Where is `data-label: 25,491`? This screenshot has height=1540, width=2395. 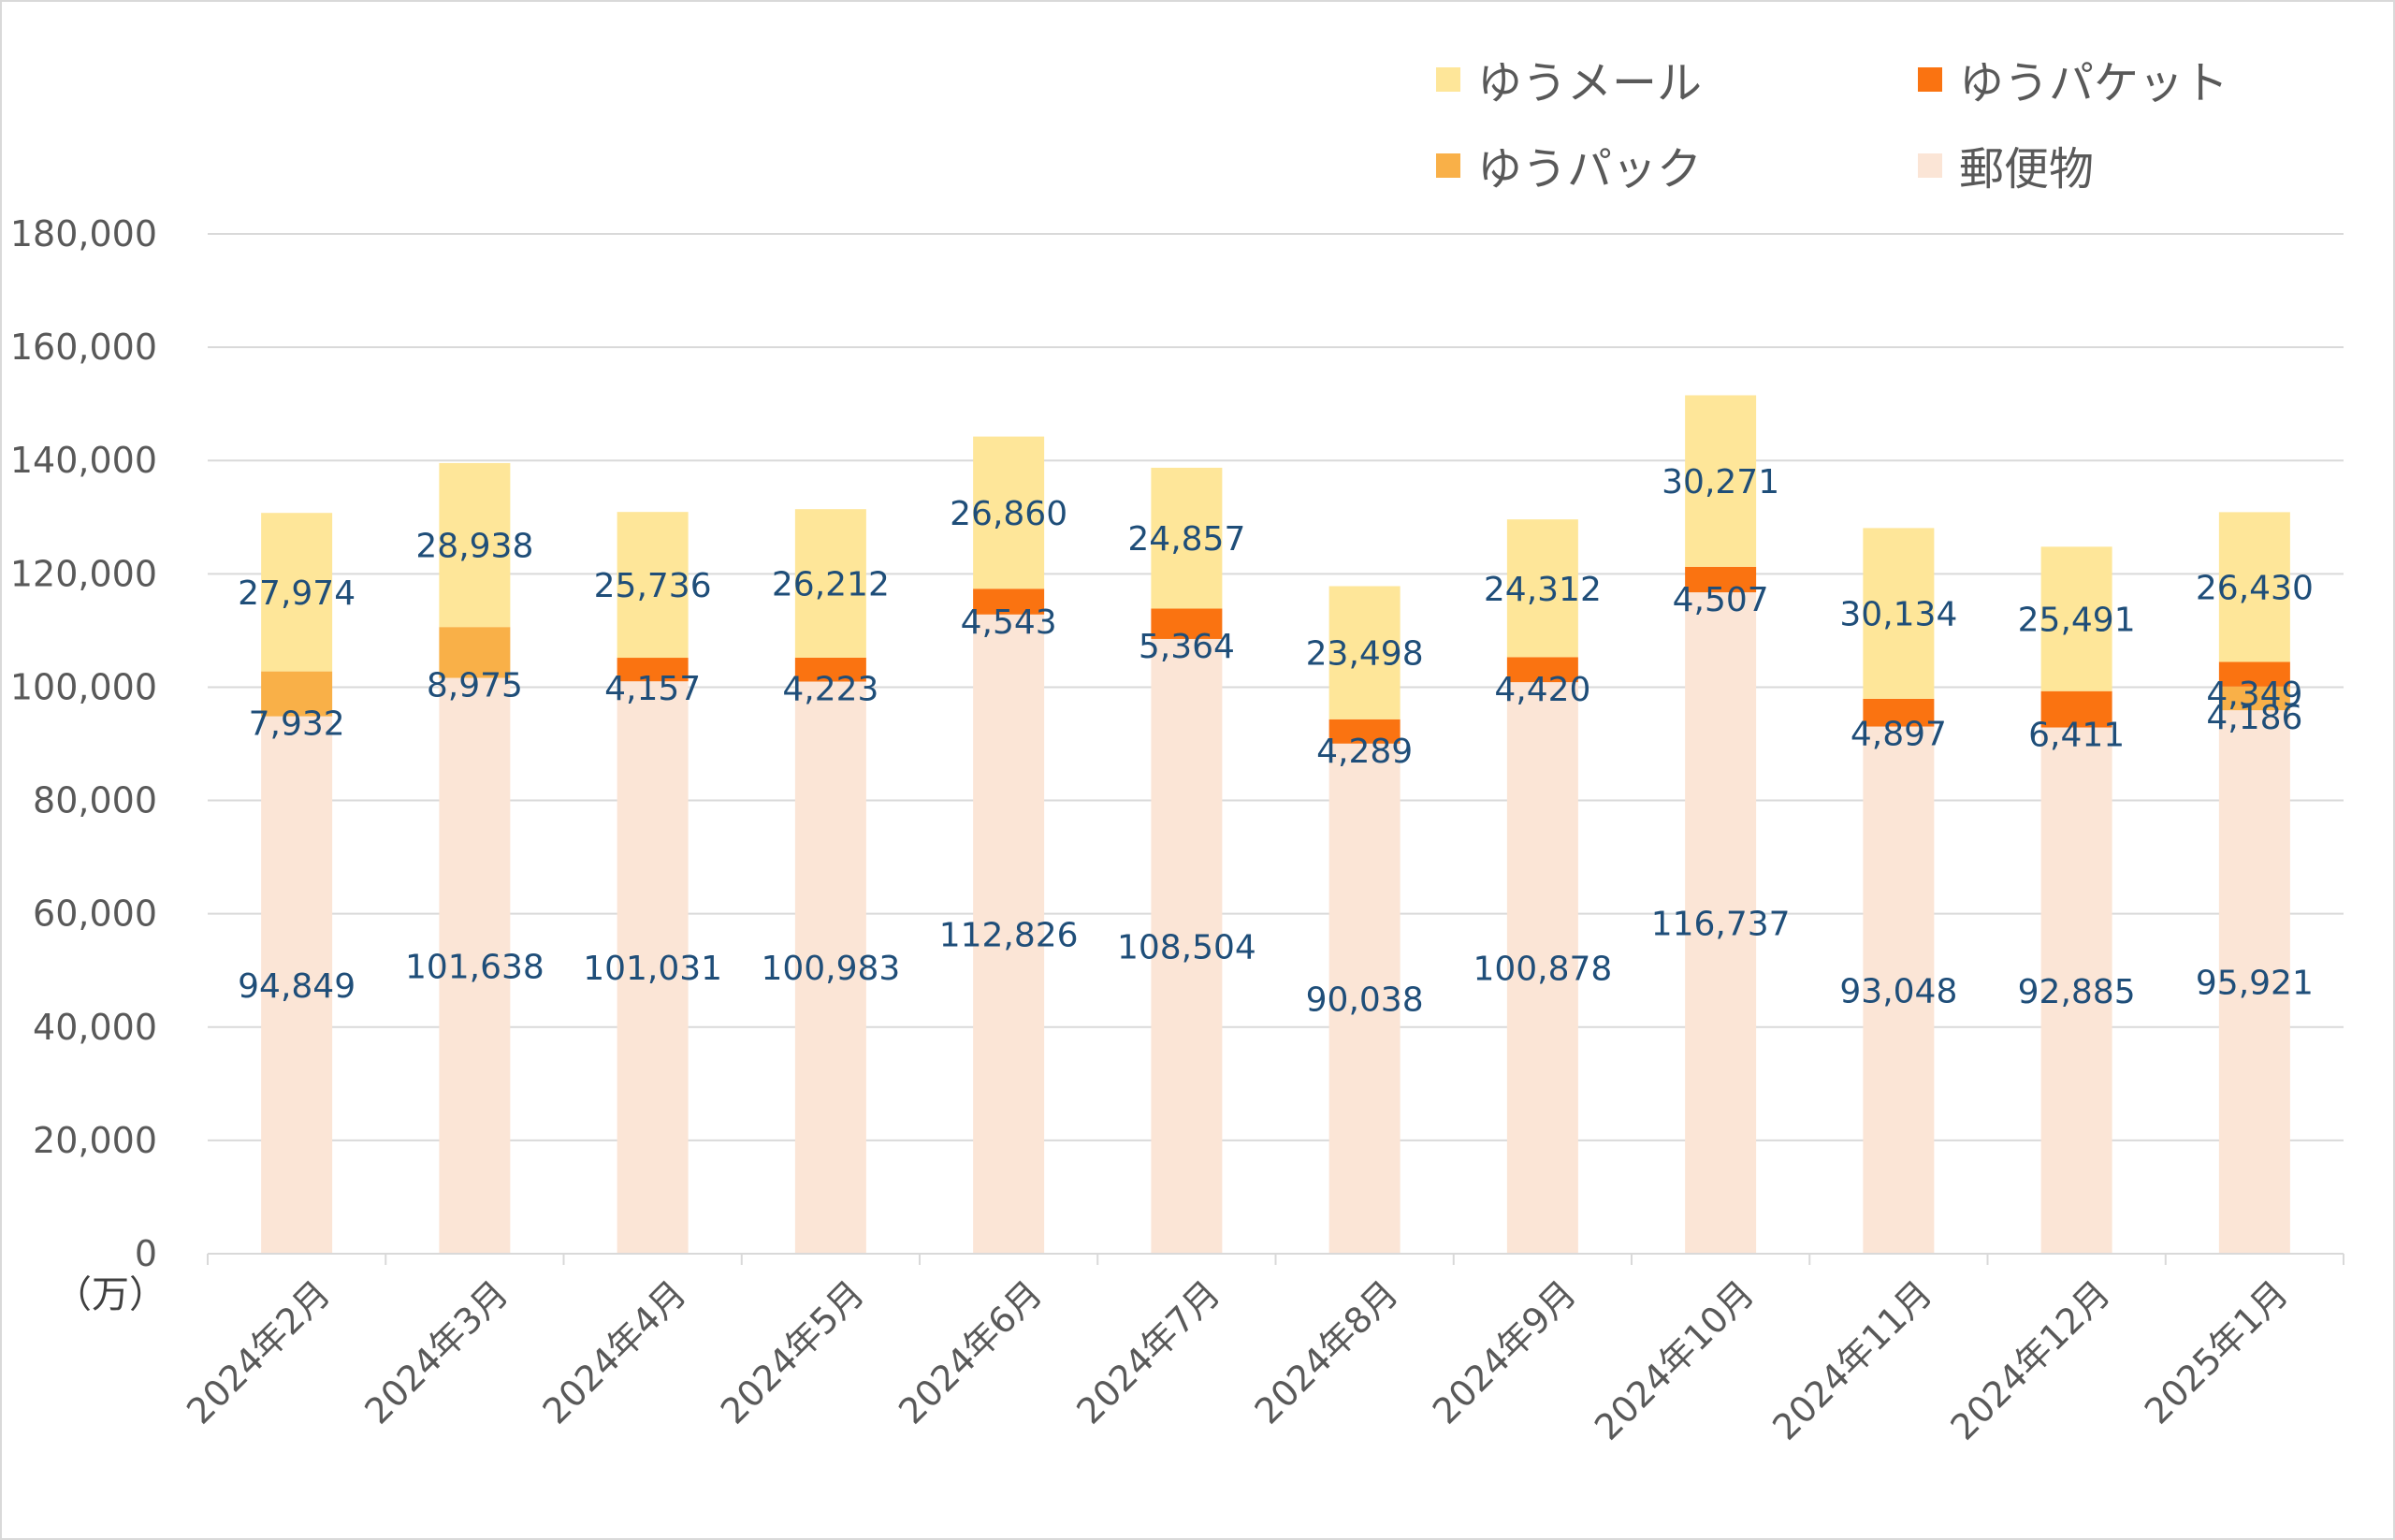 data-label: 25,491 is located at coordinates (2077, 621).